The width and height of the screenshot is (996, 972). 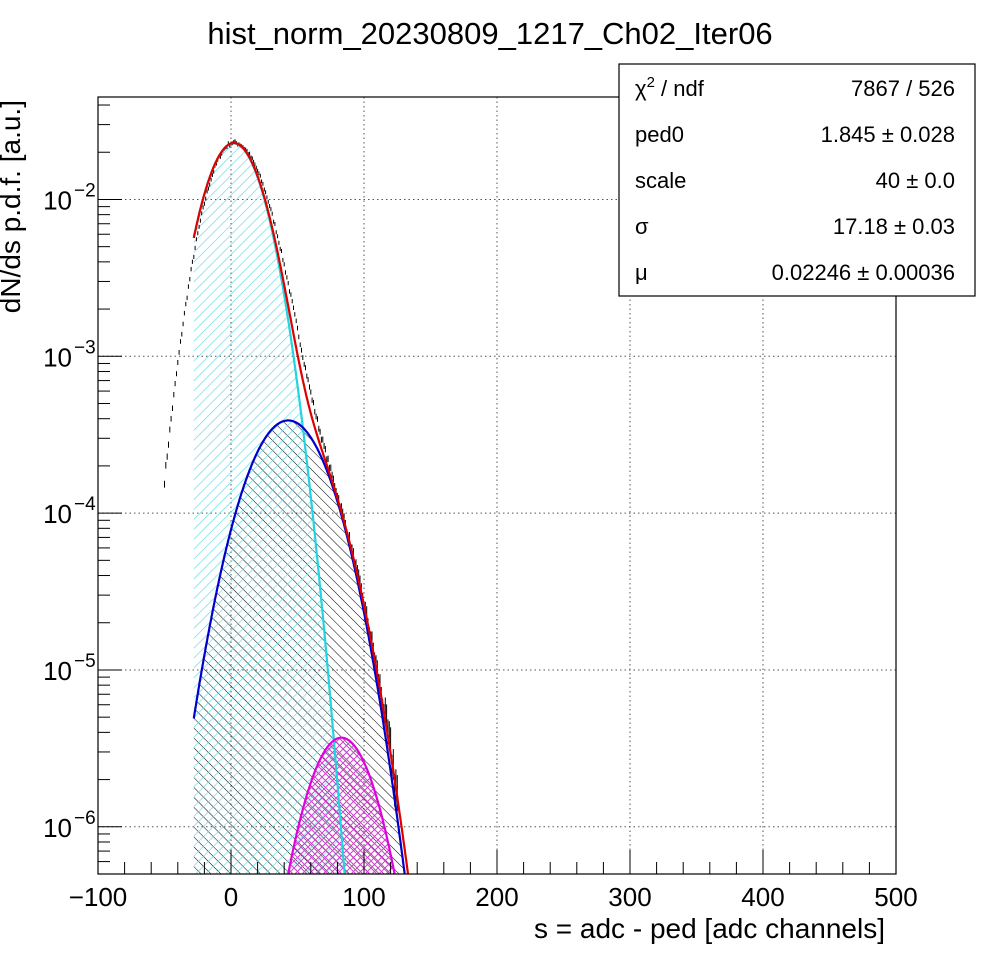 What do you see at coordinates (660, 180) in the screenshot?
I see `stats-param-name: scale` at bounding box center [660, 180].